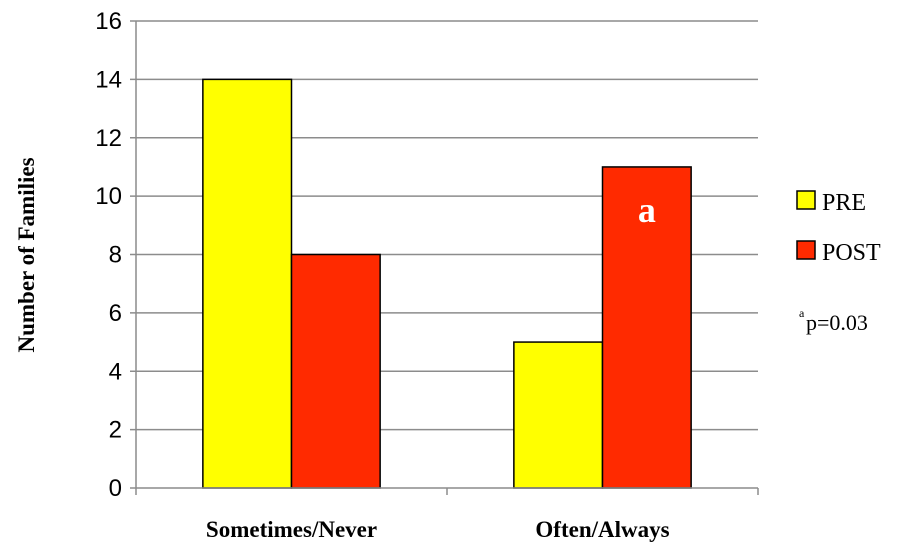  I want to click on legend-label-post: POST, so click(851, 253).